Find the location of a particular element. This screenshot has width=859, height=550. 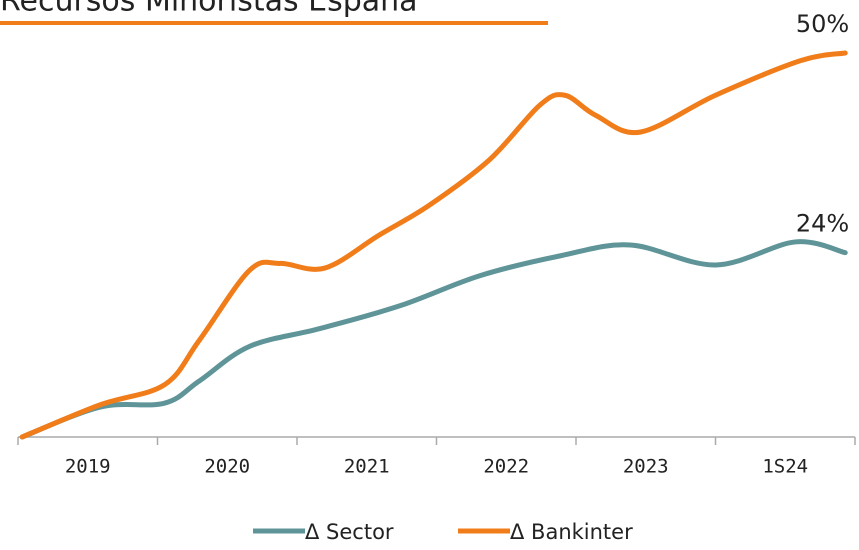

x-tick-label: 1S24 is located at coordinates (785, 467).